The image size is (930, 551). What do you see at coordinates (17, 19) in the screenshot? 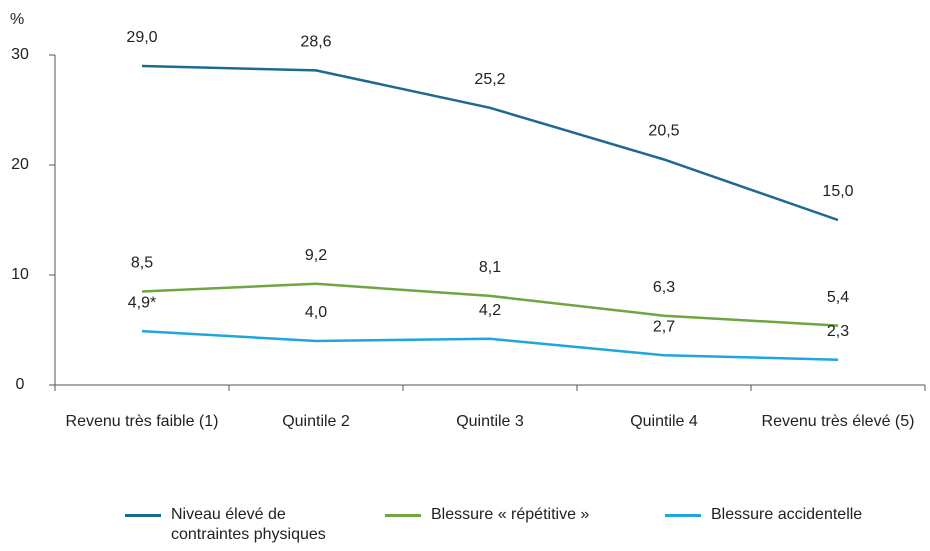
I see `y-axis-label: %` at bounding box center [17, 19].